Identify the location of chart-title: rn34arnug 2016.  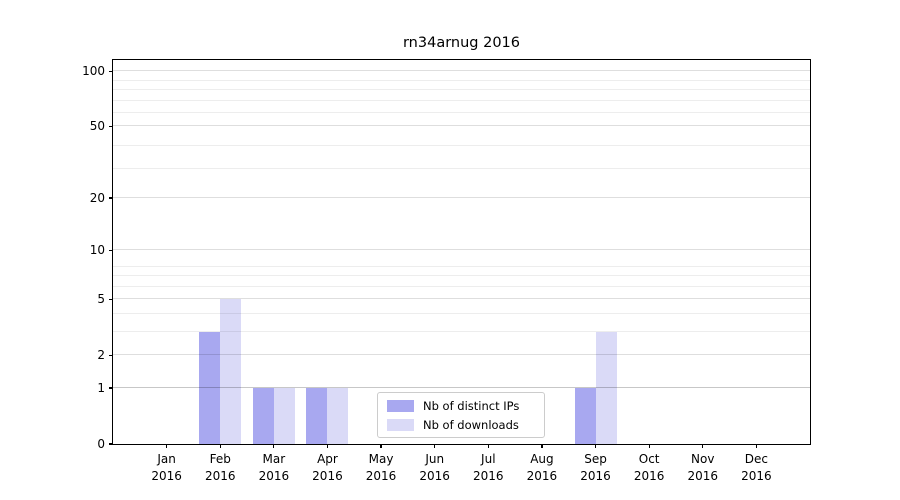
(461, 43).